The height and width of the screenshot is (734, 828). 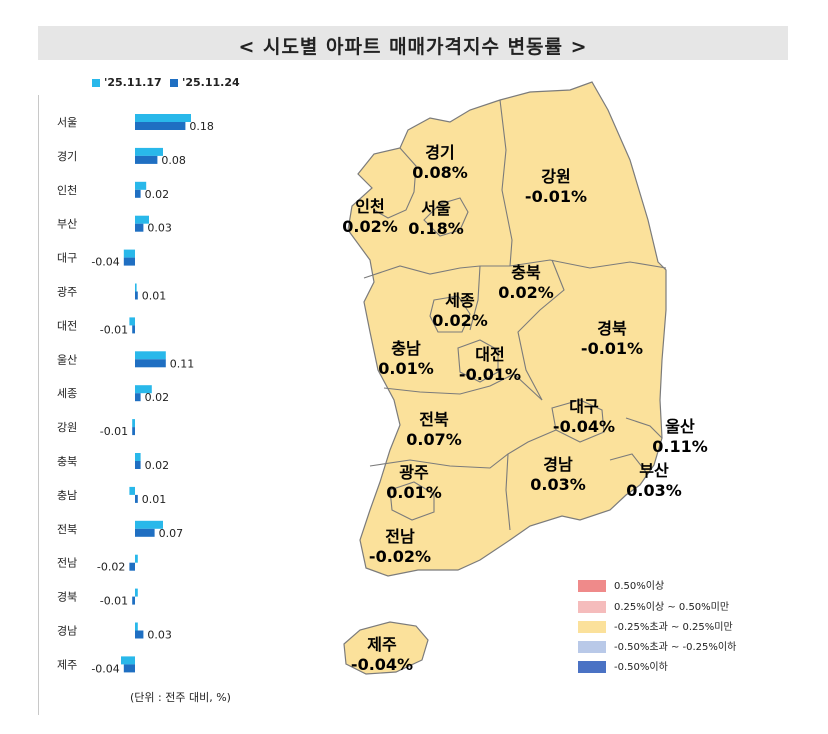 What do you see at coordinates (446, 217) in the screenshot?
I see `border-seoul` at bounding box center [446, 217].